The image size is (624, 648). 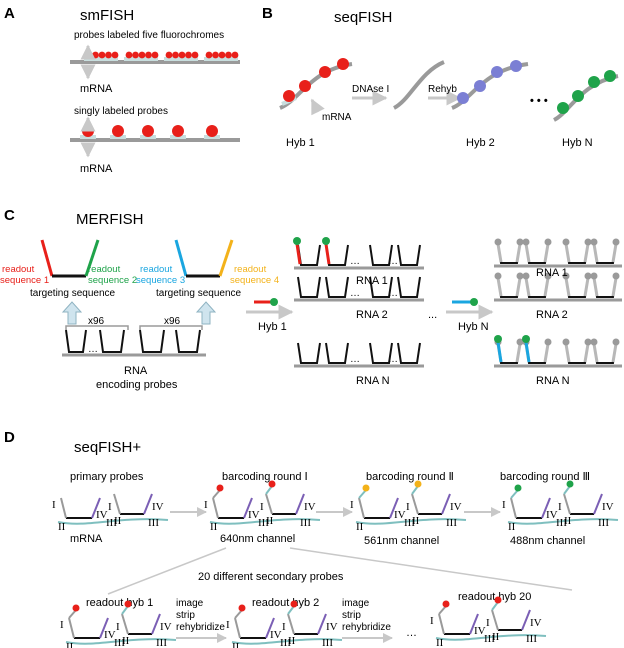 What do you see at coordinates (442, 89) in the screenshot?
I see `rehyb-label: Rehyb` at bounding box center [442, 89].